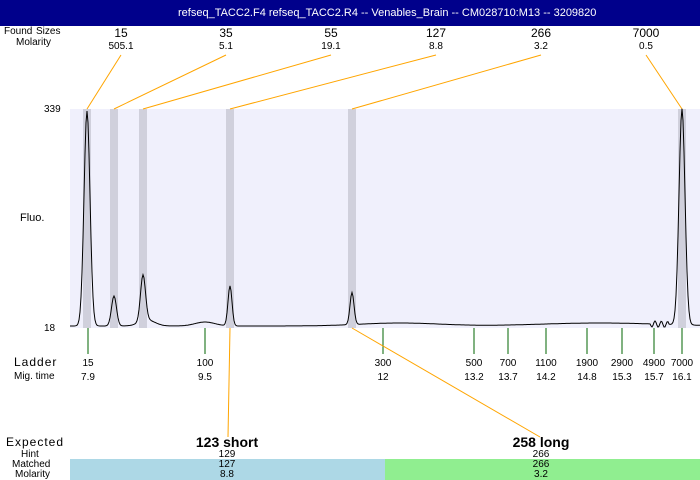  Describe the element at coordinates (508, 377) in the screenshot. I see `ladder-mig-time: 13.7` at that location.